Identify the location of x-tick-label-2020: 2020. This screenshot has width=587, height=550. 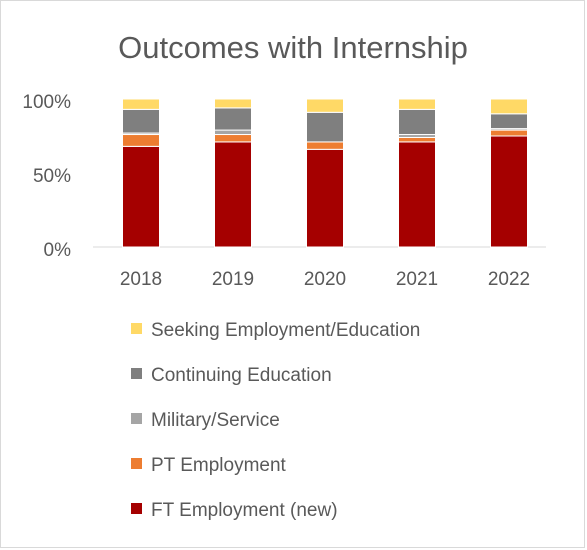
(325, 279).